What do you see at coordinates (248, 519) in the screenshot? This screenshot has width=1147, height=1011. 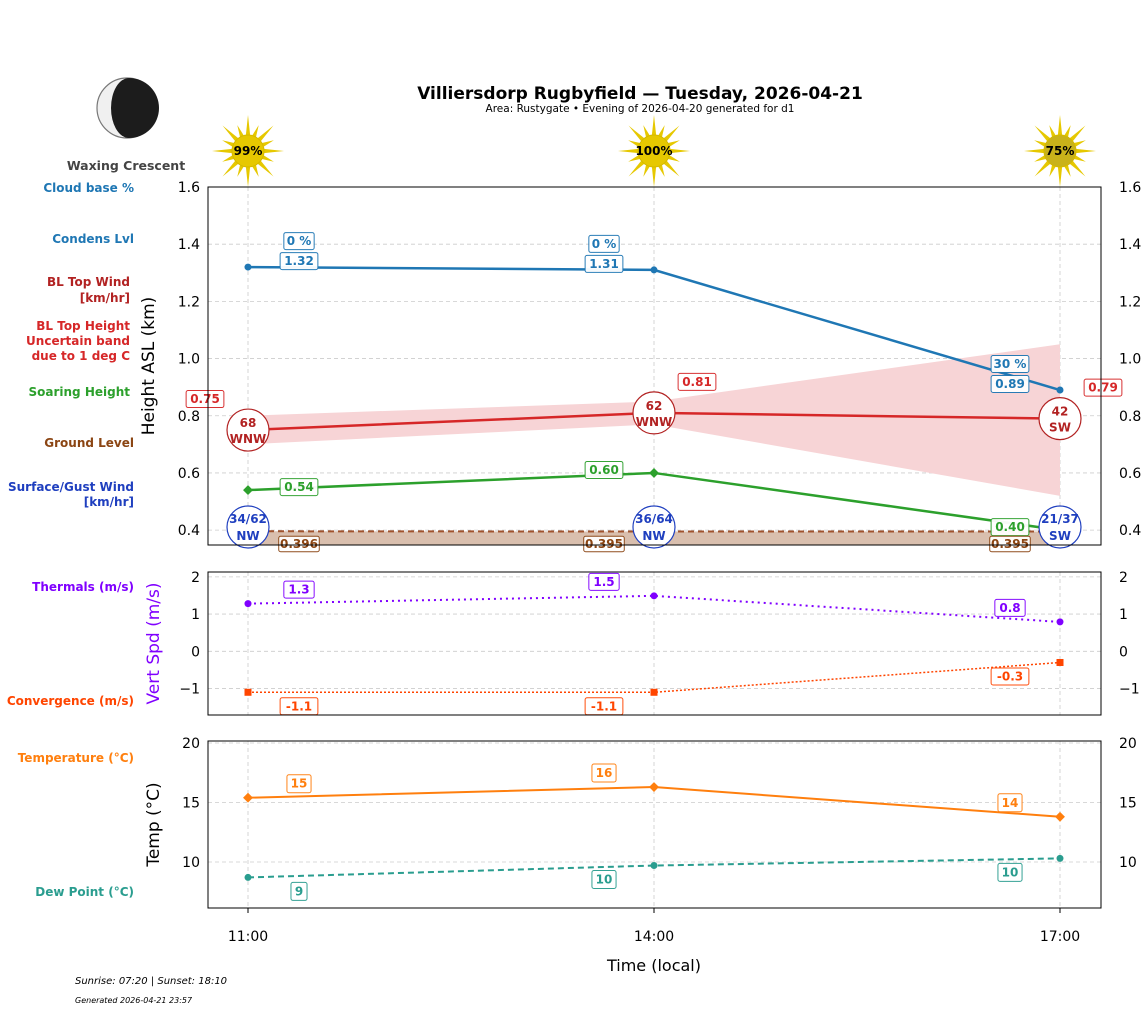 I see `surface-wind-speed: 34/62` at bounding box center [248, 519].